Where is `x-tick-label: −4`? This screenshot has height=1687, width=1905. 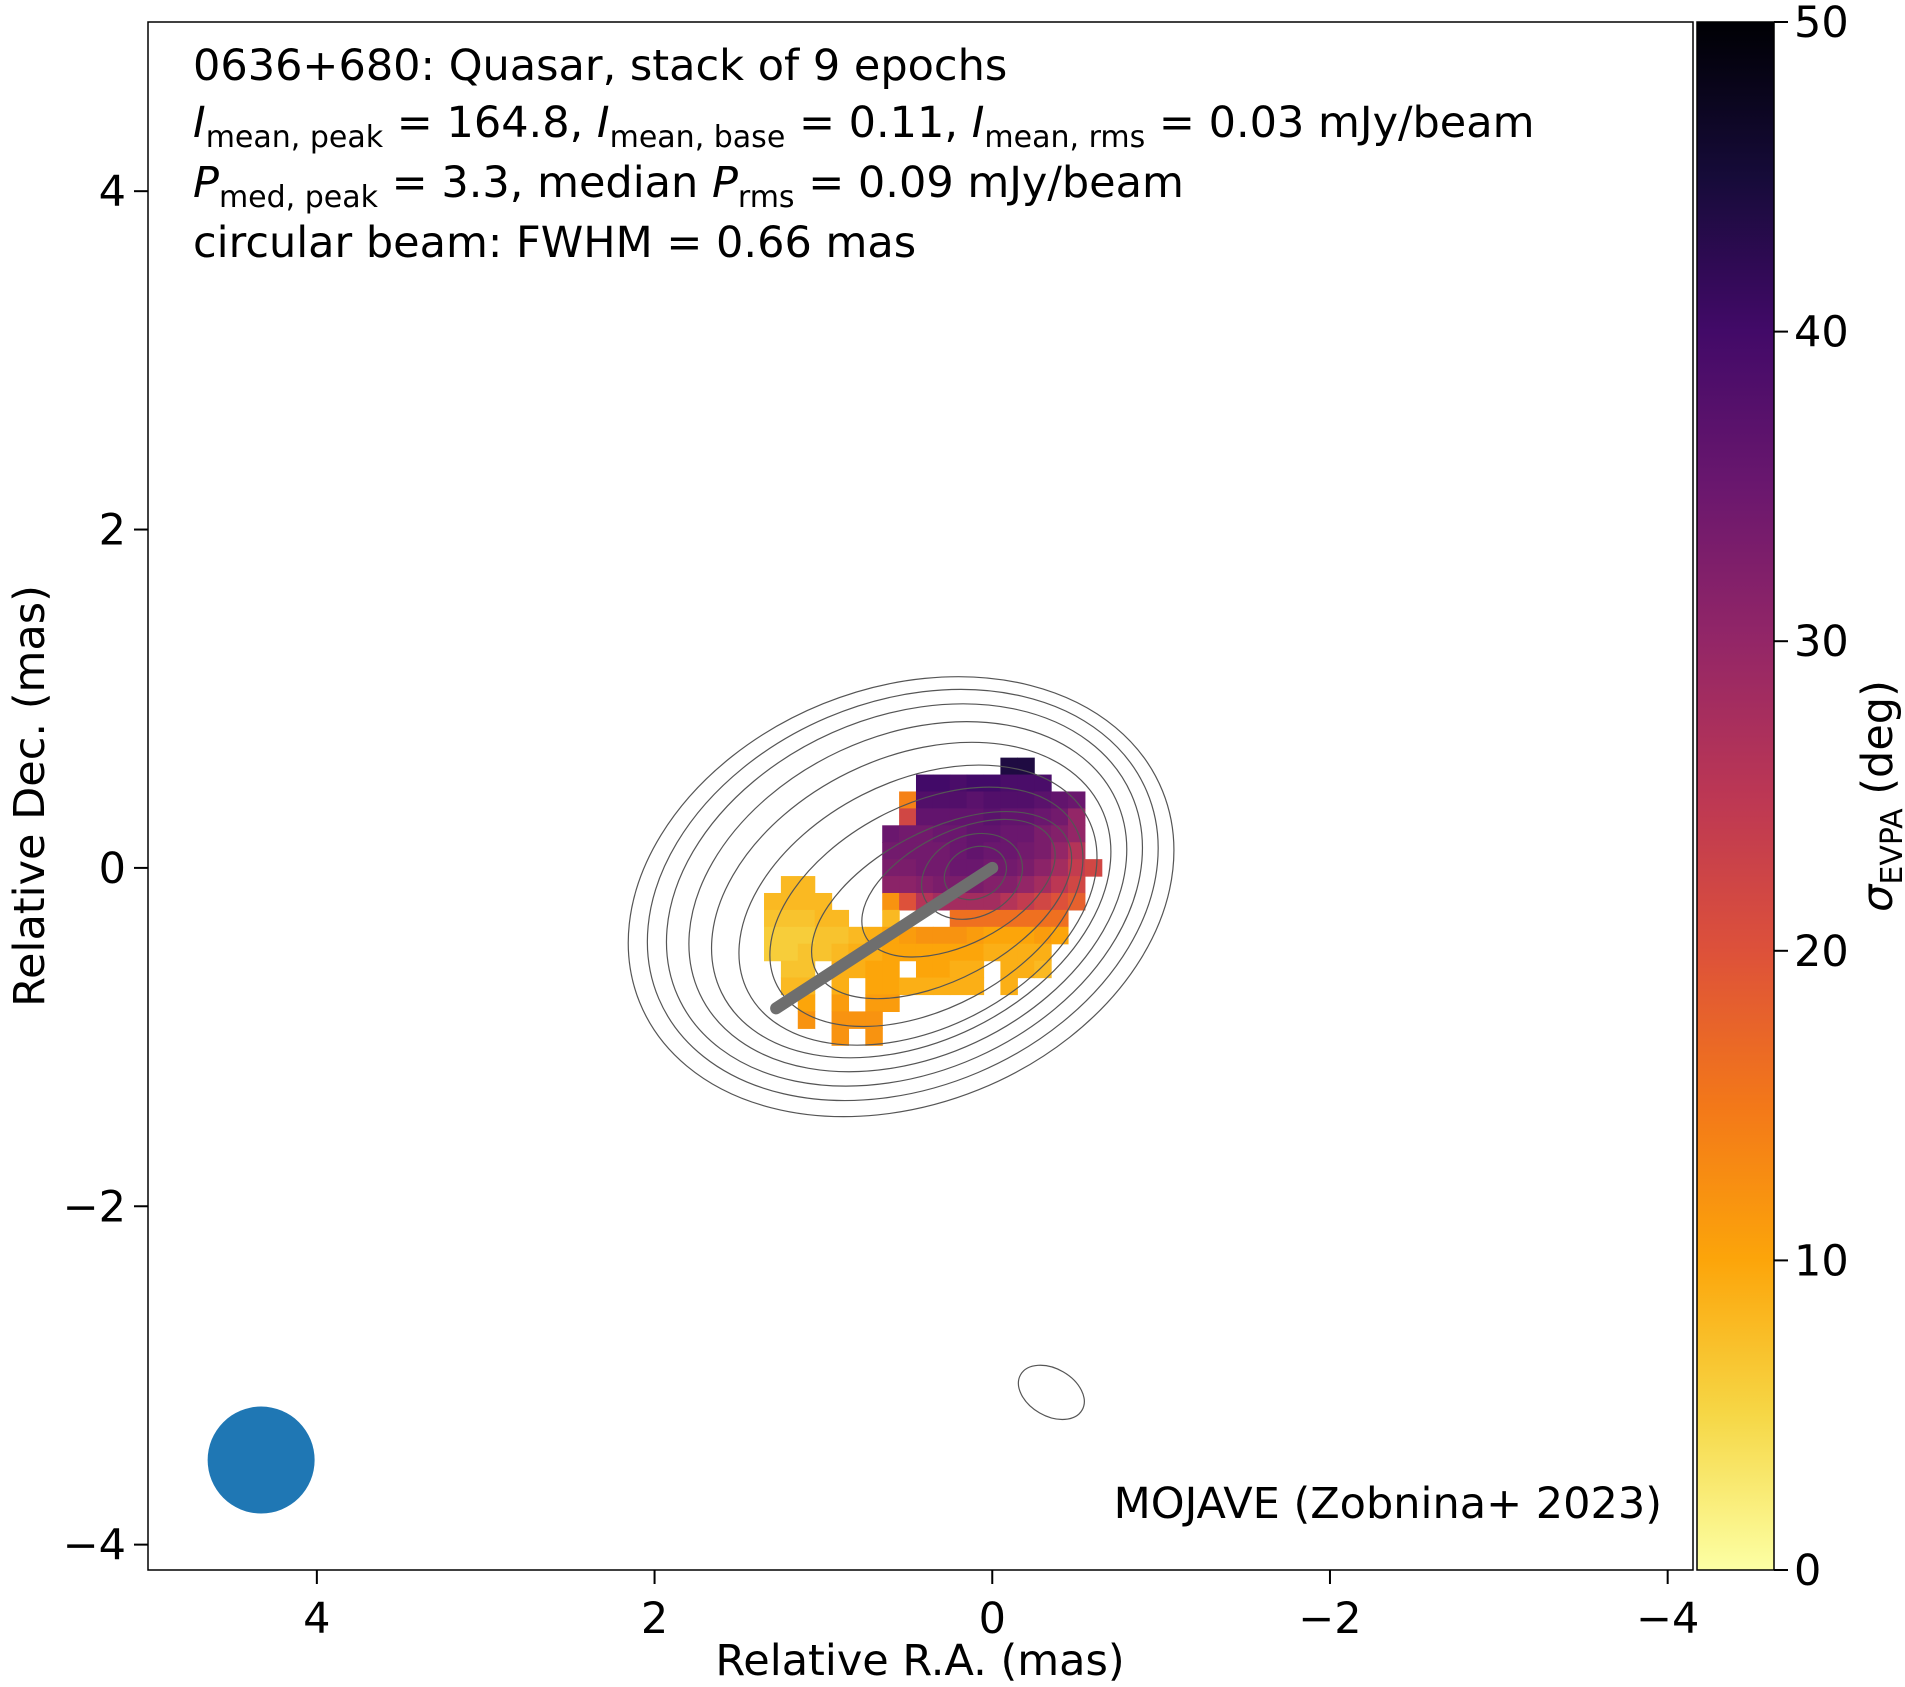
x-tick-label: −4 is located at coordinates (1667, 1619).